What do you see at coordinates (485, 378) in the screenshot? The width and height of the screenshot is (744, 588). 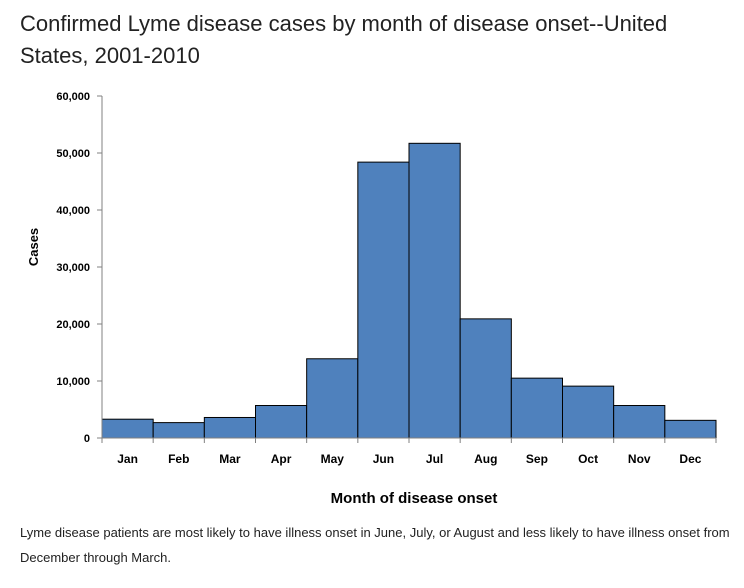 I see `bar-aug` at bounding box center [485, 378].